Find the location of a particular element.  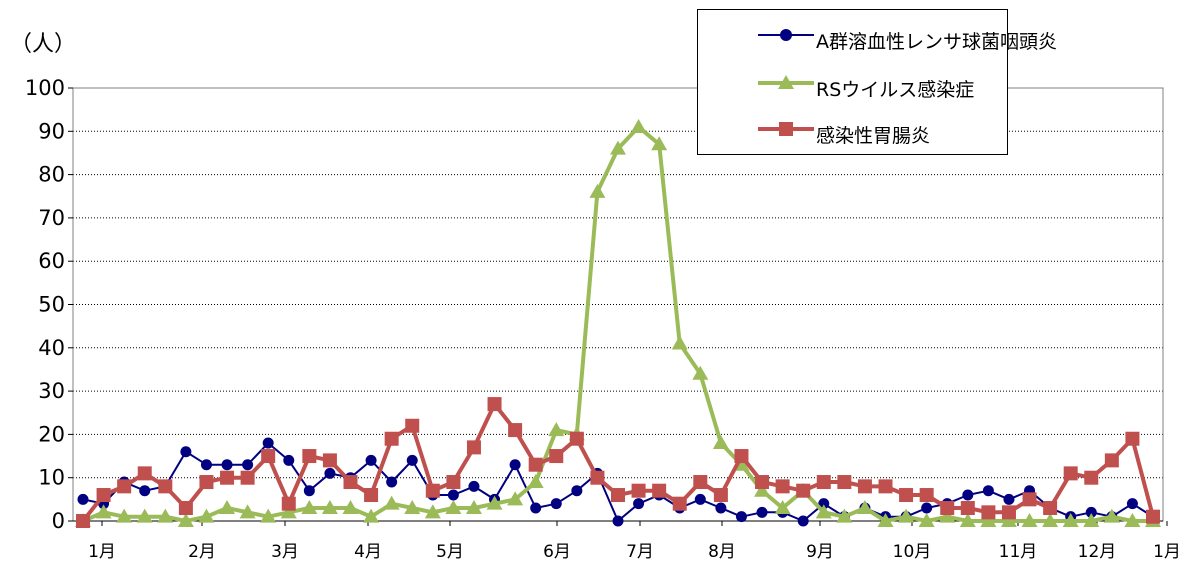

y-axis-unit-label: （人） is located at coordinates (43, 44).